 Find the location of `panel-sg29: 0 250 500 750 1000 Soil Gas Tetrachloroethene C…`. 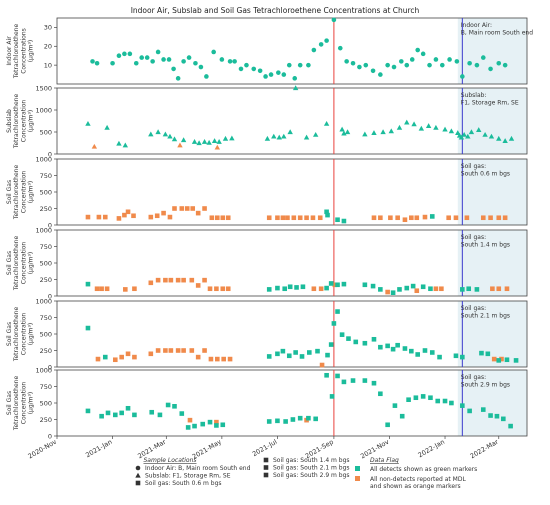

panel-sg29: 0 250 500 750 1000 Soil Gas Tetrachloroethene C… is located at coordinates (267, 403).